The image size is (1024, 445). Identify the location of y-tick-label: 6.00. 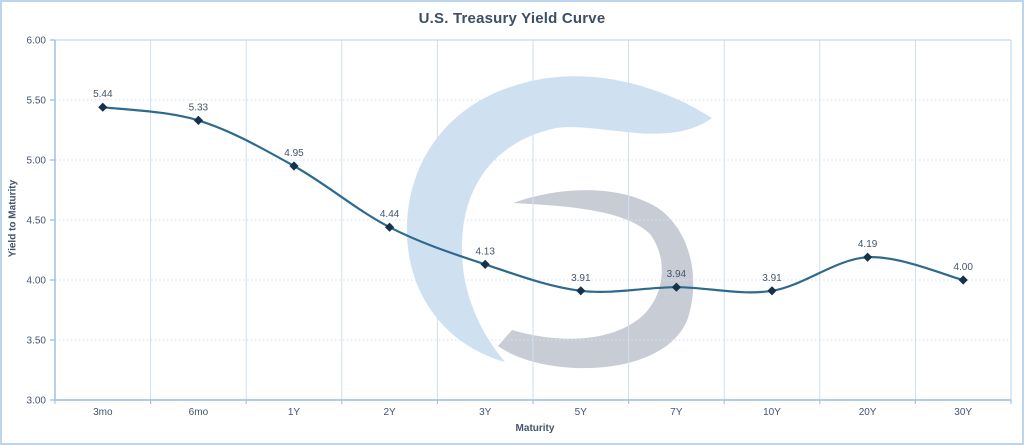
(37, 41).